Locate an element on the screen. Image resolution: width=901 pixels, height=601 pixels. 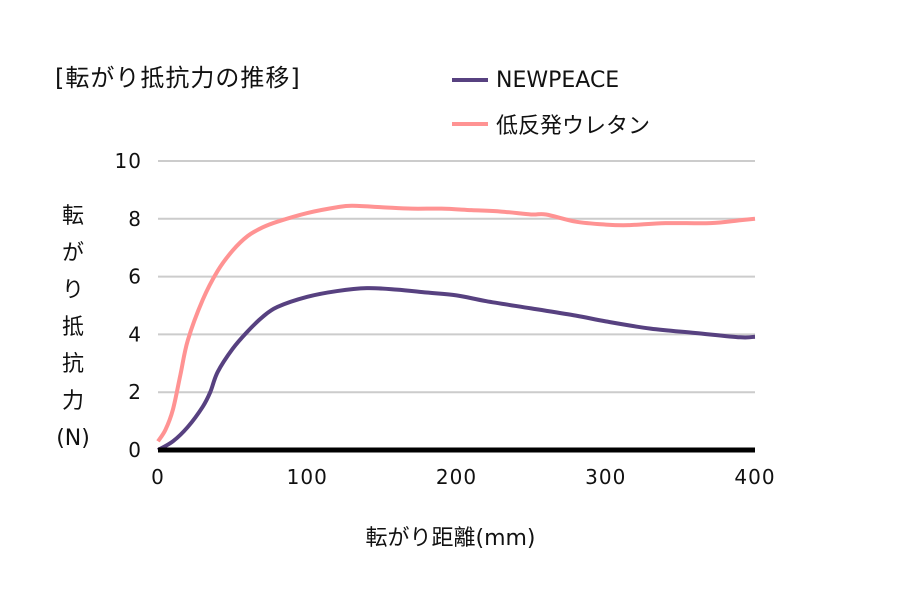
x-tick-label: 0 is located at coordinates (158, 477).